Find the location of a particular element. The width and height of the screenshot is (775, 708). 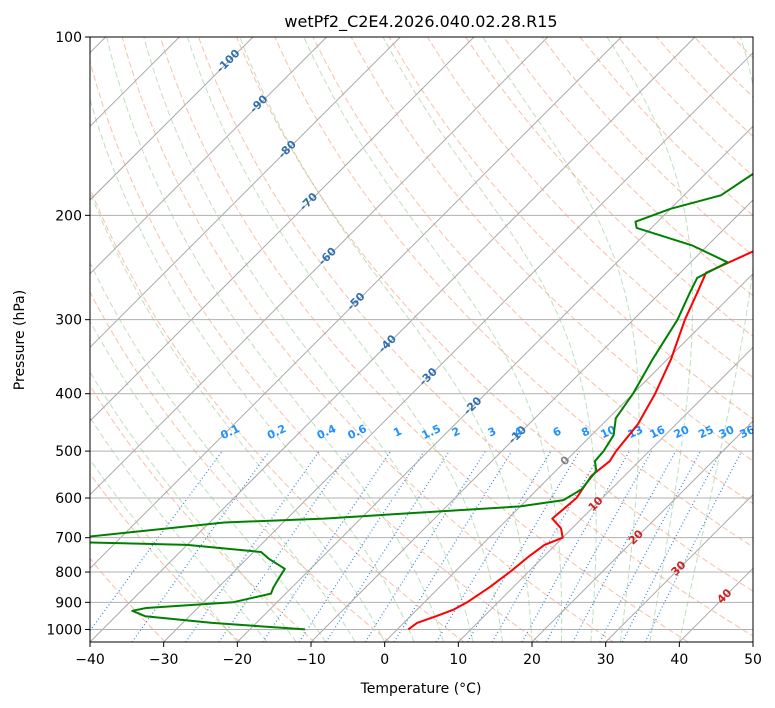

x-tick-label: 40 is located at coordinates (679, 660).